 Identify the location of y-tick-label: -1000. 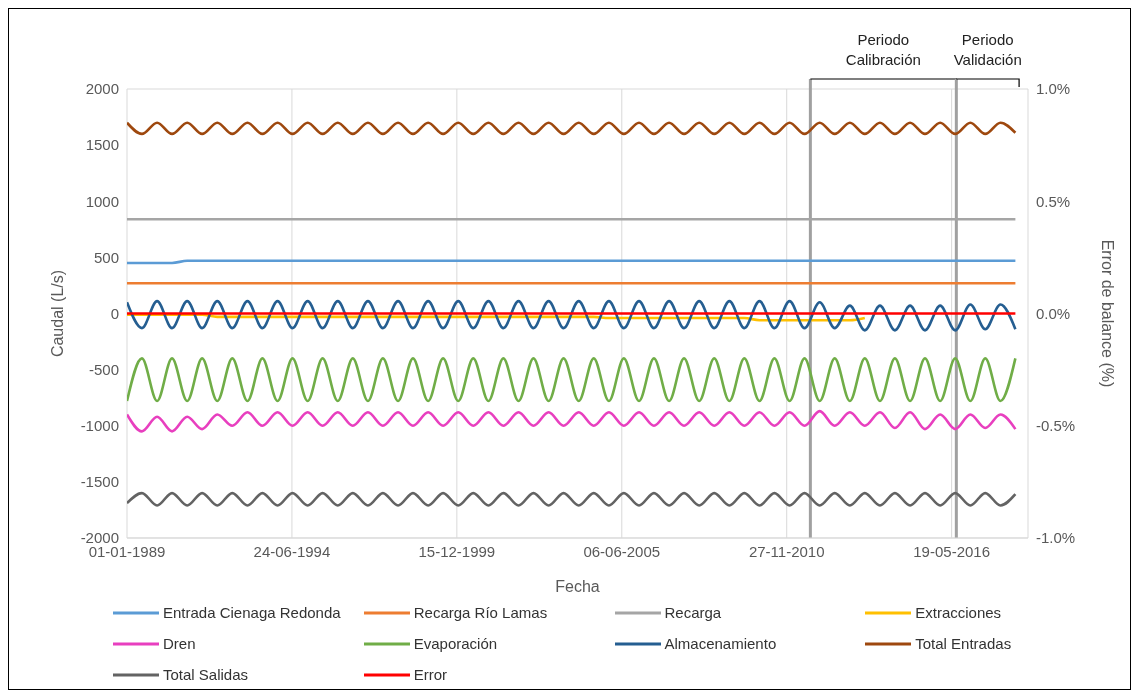
(99, 426).